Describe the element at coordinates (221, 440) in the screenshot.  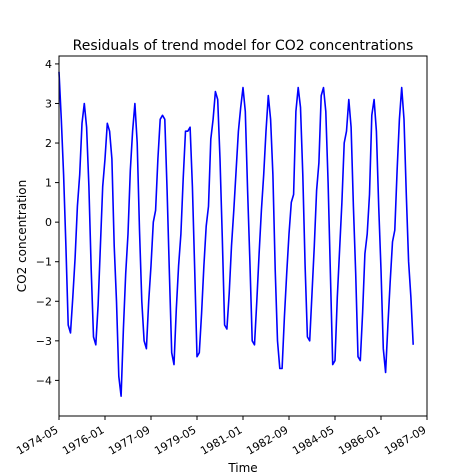
I see `x-tick-label: 1981-01` at that location.